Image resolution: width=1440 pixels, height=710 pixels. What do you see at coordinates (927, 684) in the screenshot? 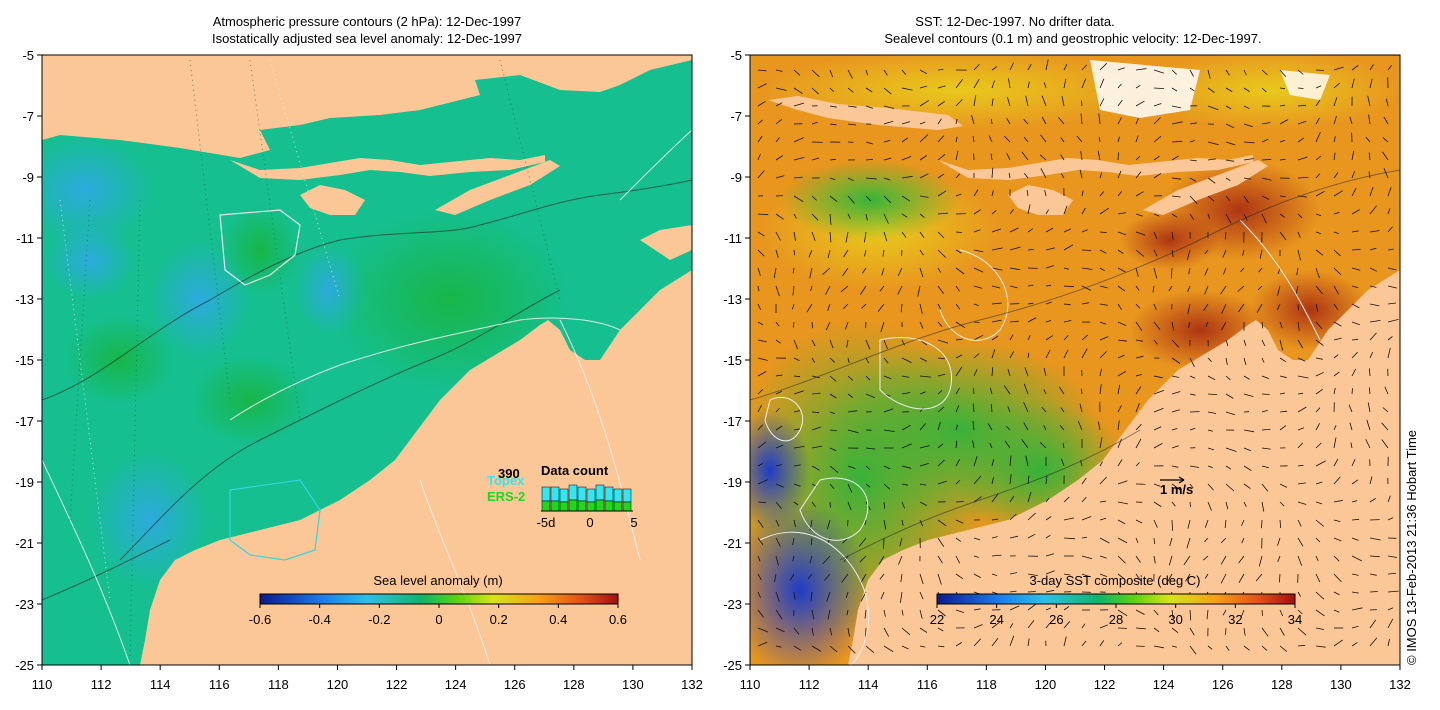
I see `right-x-tick-label: 116` at bounding box center [927, 684].